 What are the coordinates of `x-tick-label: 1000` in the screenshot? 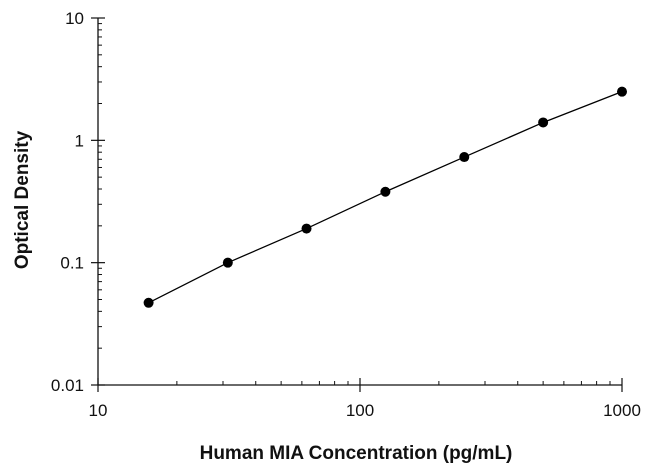 It's located at (622, 410).